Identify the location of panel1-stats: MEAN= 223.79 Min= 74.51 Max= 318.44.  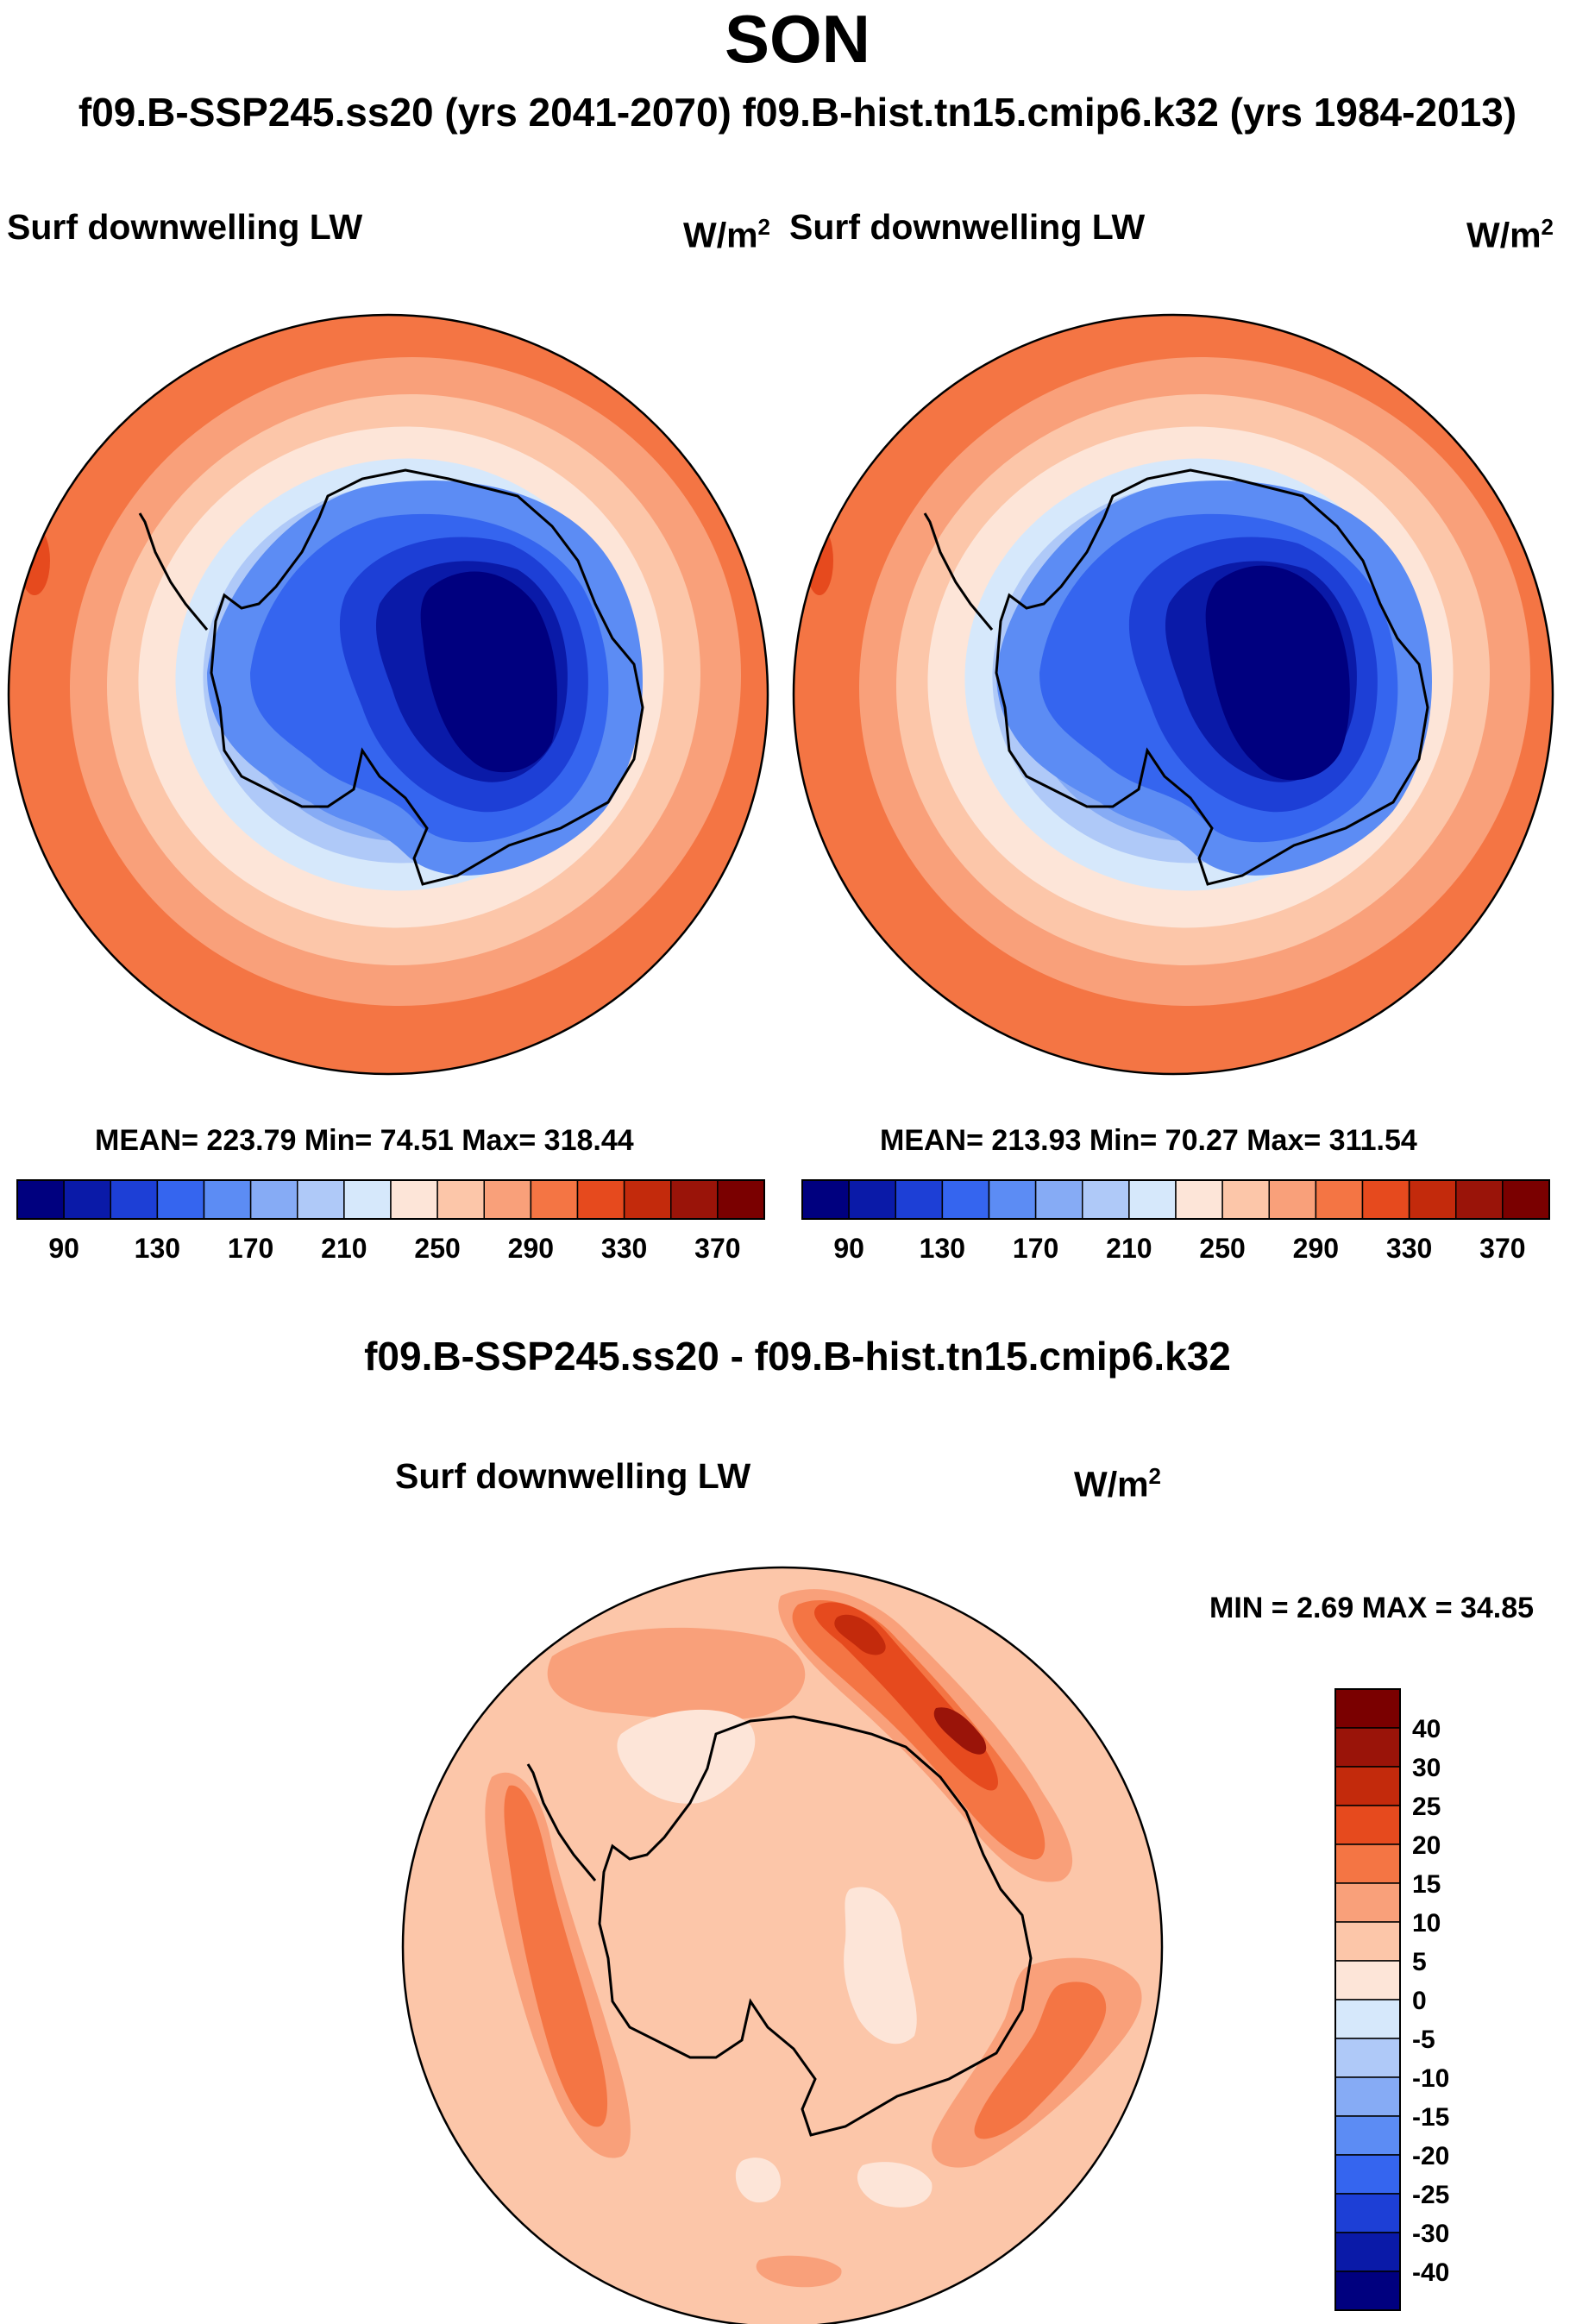
(364, 1140).